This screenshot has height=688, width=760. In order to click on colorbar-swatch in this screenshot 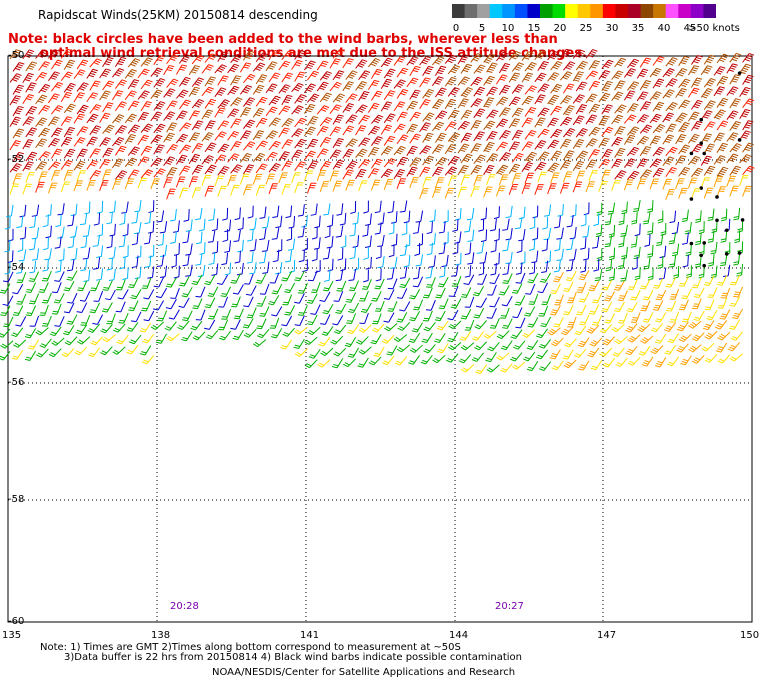, I will do `click(622, 11)`.